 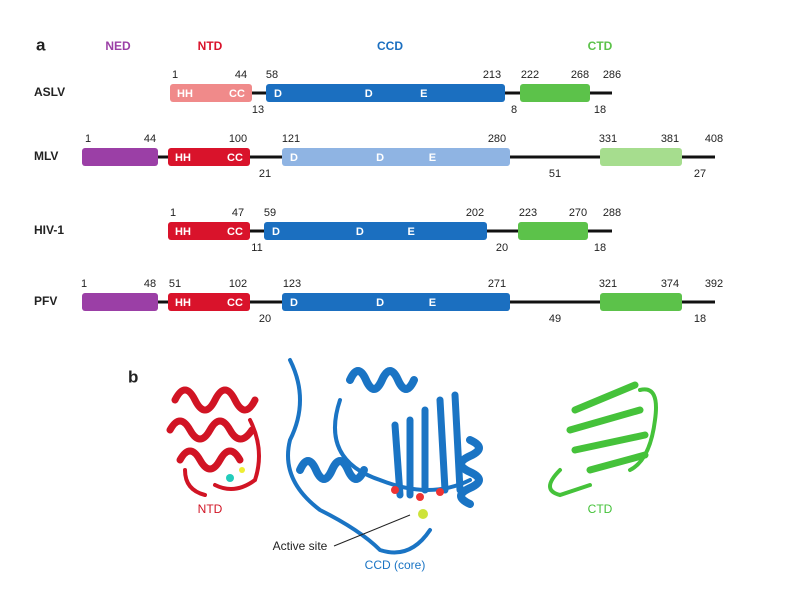 What do you see at coordinates (555, 319) in the screenshot?
I see `linker-label: 49` at bounding box center [555, 319].